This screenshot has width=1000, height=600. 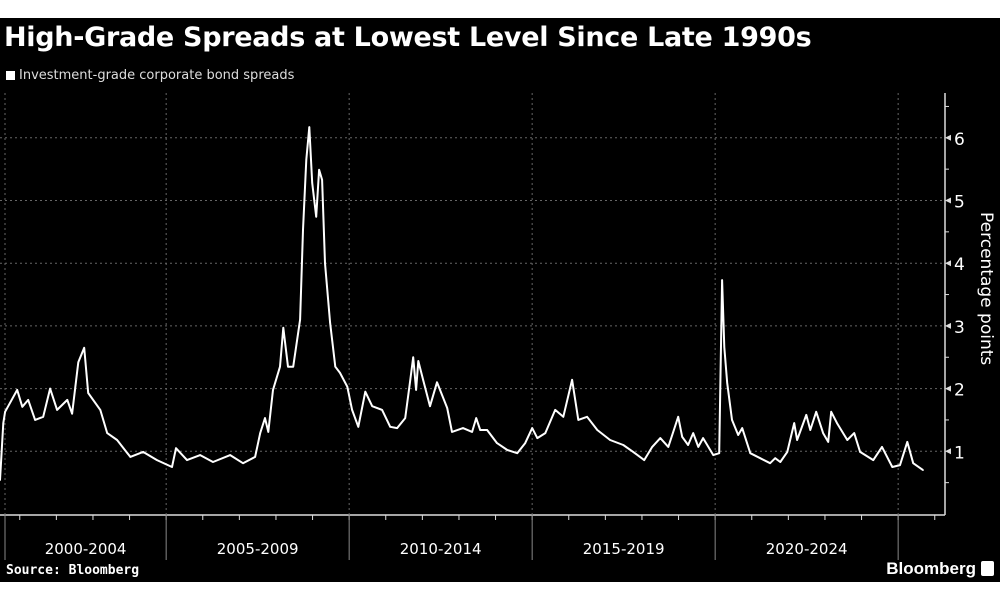 I want to click on bloomberg-chart-icon, so click(x=987, y=568).